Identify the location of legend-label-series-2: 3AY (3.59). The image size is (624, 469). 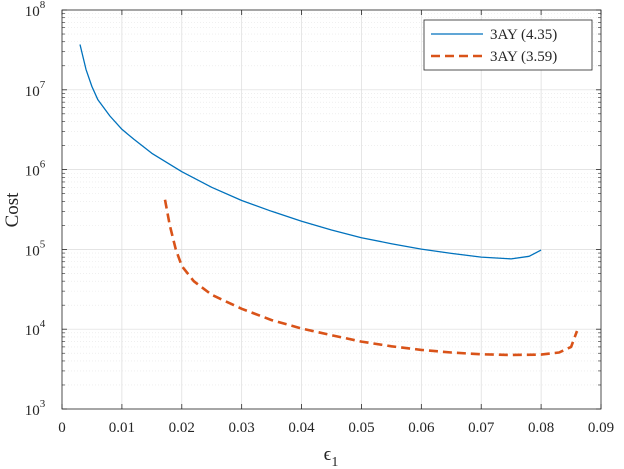
(523, 57).